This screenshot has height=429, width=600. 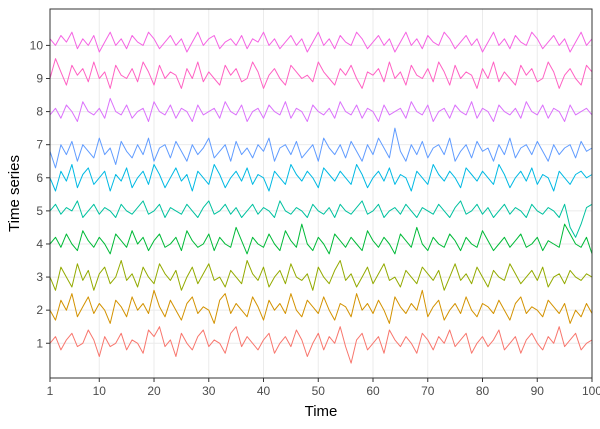 What do you see at coordinates (39, 343) in the screenshot?
I see `y-tick-label: 1` at bounding box center [39, 343].